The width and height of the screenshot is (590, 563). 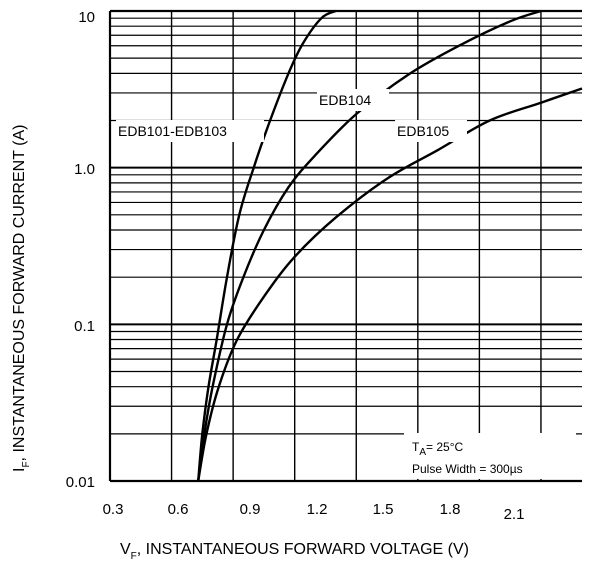 I want to click on x-tick-label: 0.3, so click(x=113, y=509).